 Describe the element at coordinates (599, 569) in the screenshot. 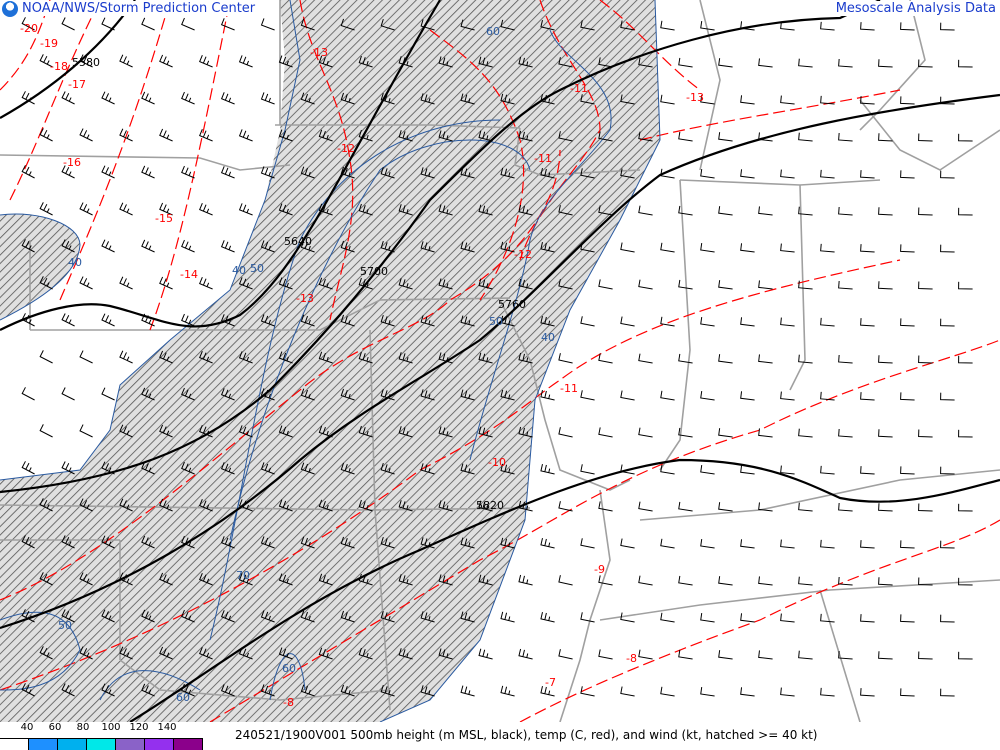

I see `temp-label: -9` at that location.